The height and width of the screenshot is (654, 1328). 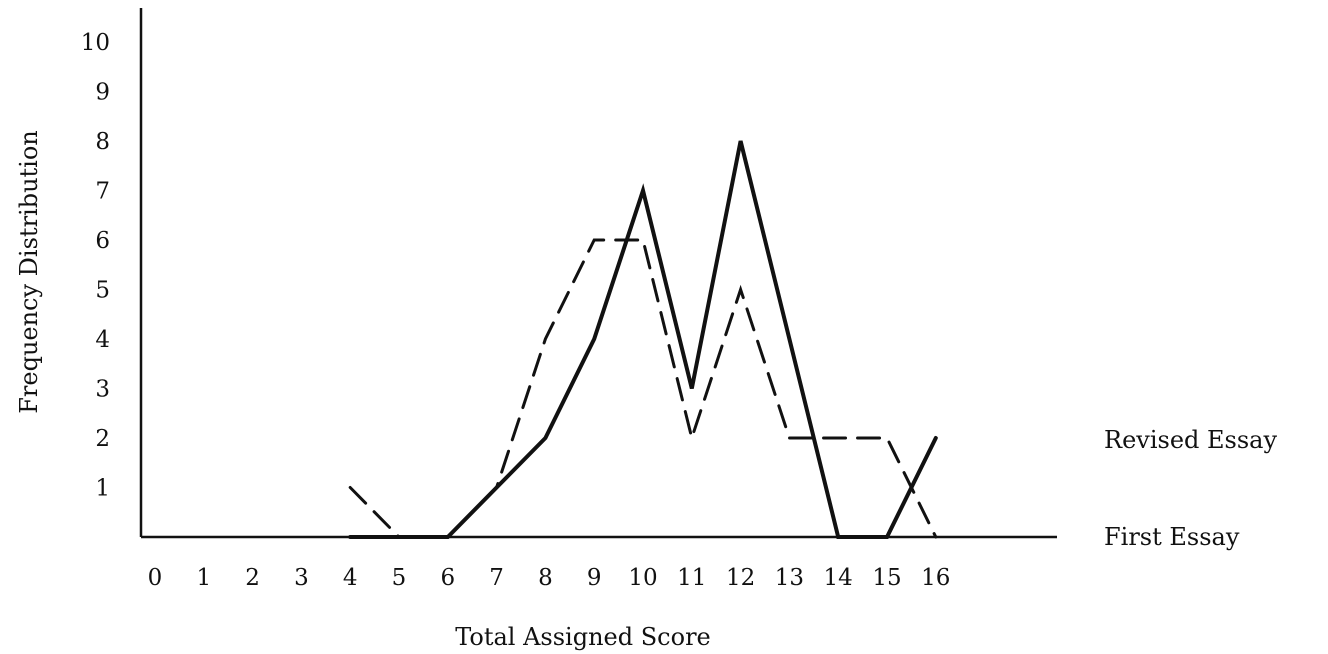 I want to click on y-tick-label: 2, so click(x=102, y=439).